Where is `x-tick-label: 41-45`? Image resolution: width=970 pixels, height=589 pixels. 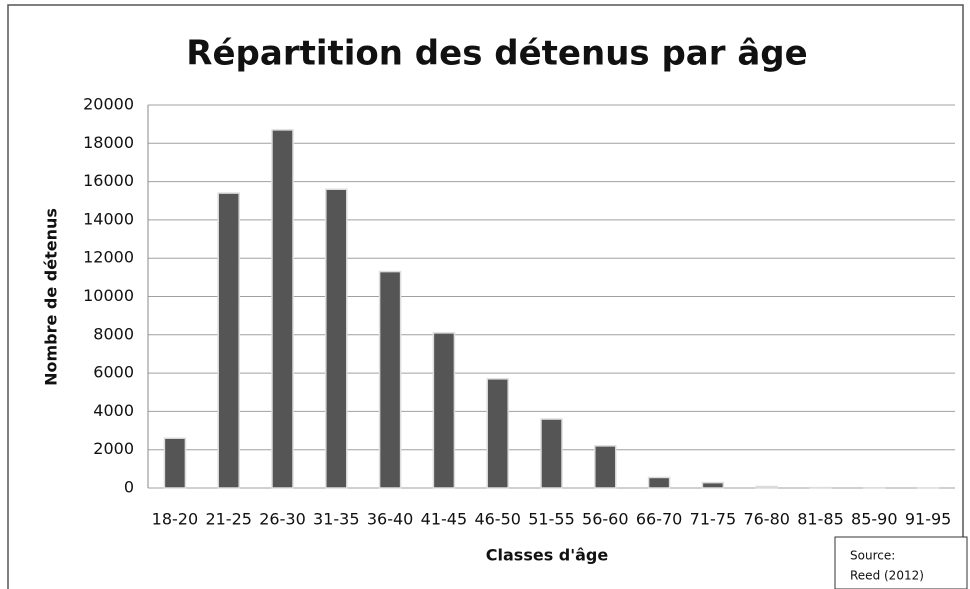
x-tick-label: 41-45 is located at coordinates (444, 519).